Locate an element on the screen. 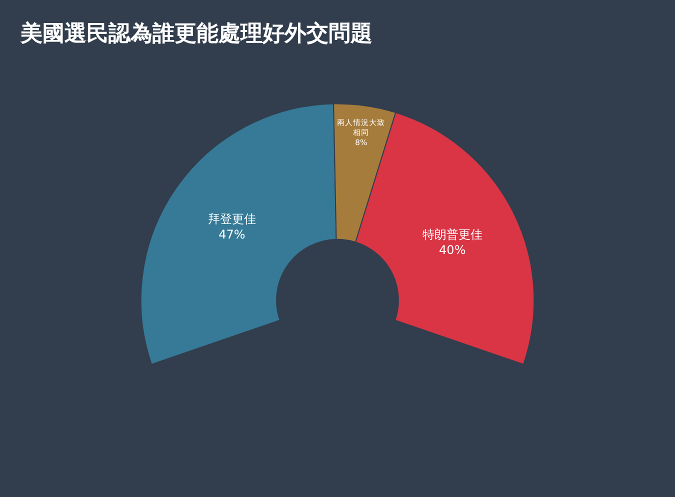 Image resolution: width=675 pixels, height=497 pixels. data-label: 40% is located at coordinates (452, 249).